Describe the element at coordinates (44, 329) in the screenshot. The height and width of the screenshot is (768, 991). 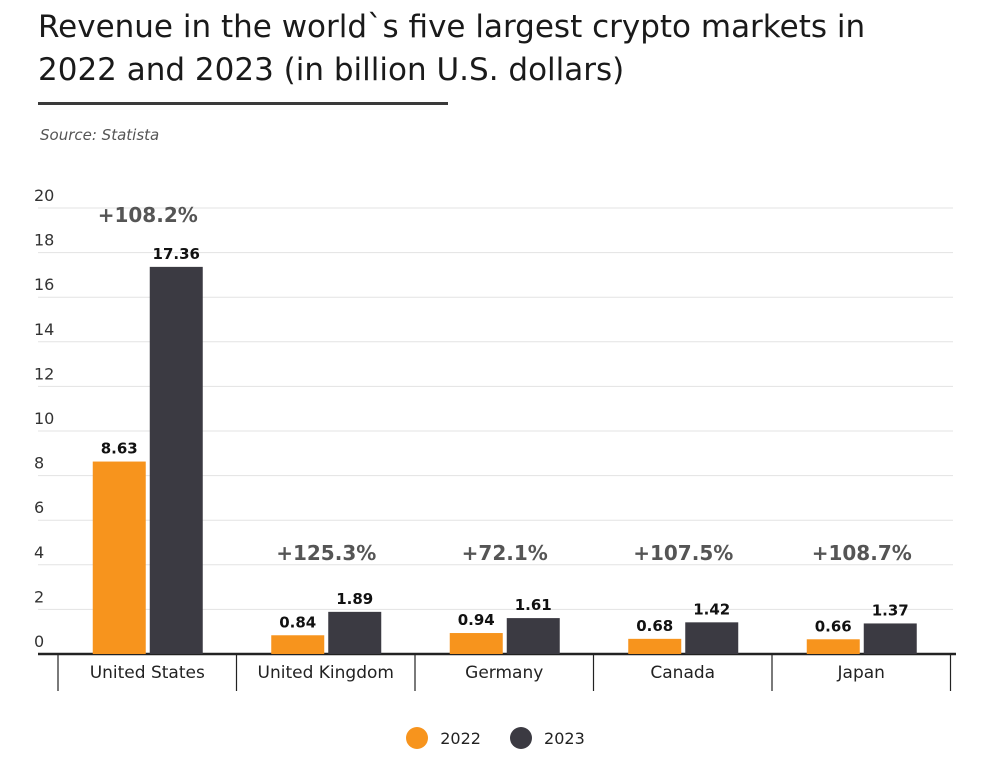
I see `y-tick-label-14: 14` at that location.